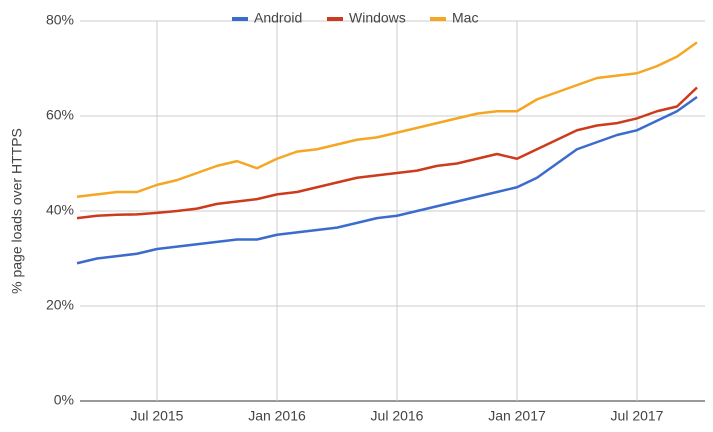 Image resolution: width=713 pixels, height=432 pixels. What do you see at coordinates (60, 115) in the screenshot?
I see `y-tick-label: 60%` at bounding box center [60, 115].